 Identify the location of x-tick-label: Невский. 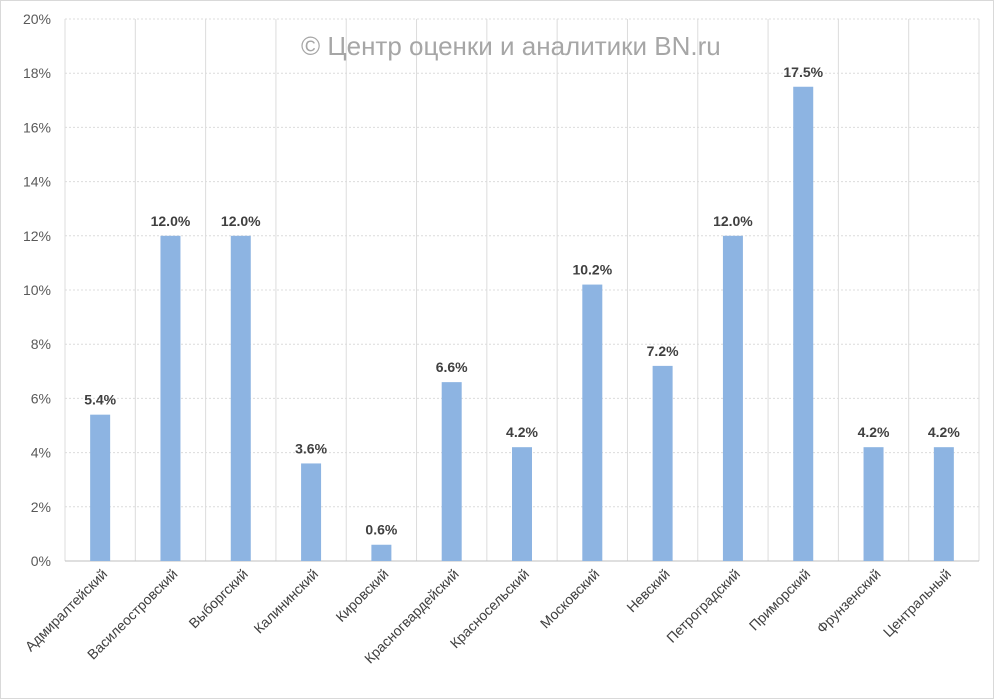
(647, 590).